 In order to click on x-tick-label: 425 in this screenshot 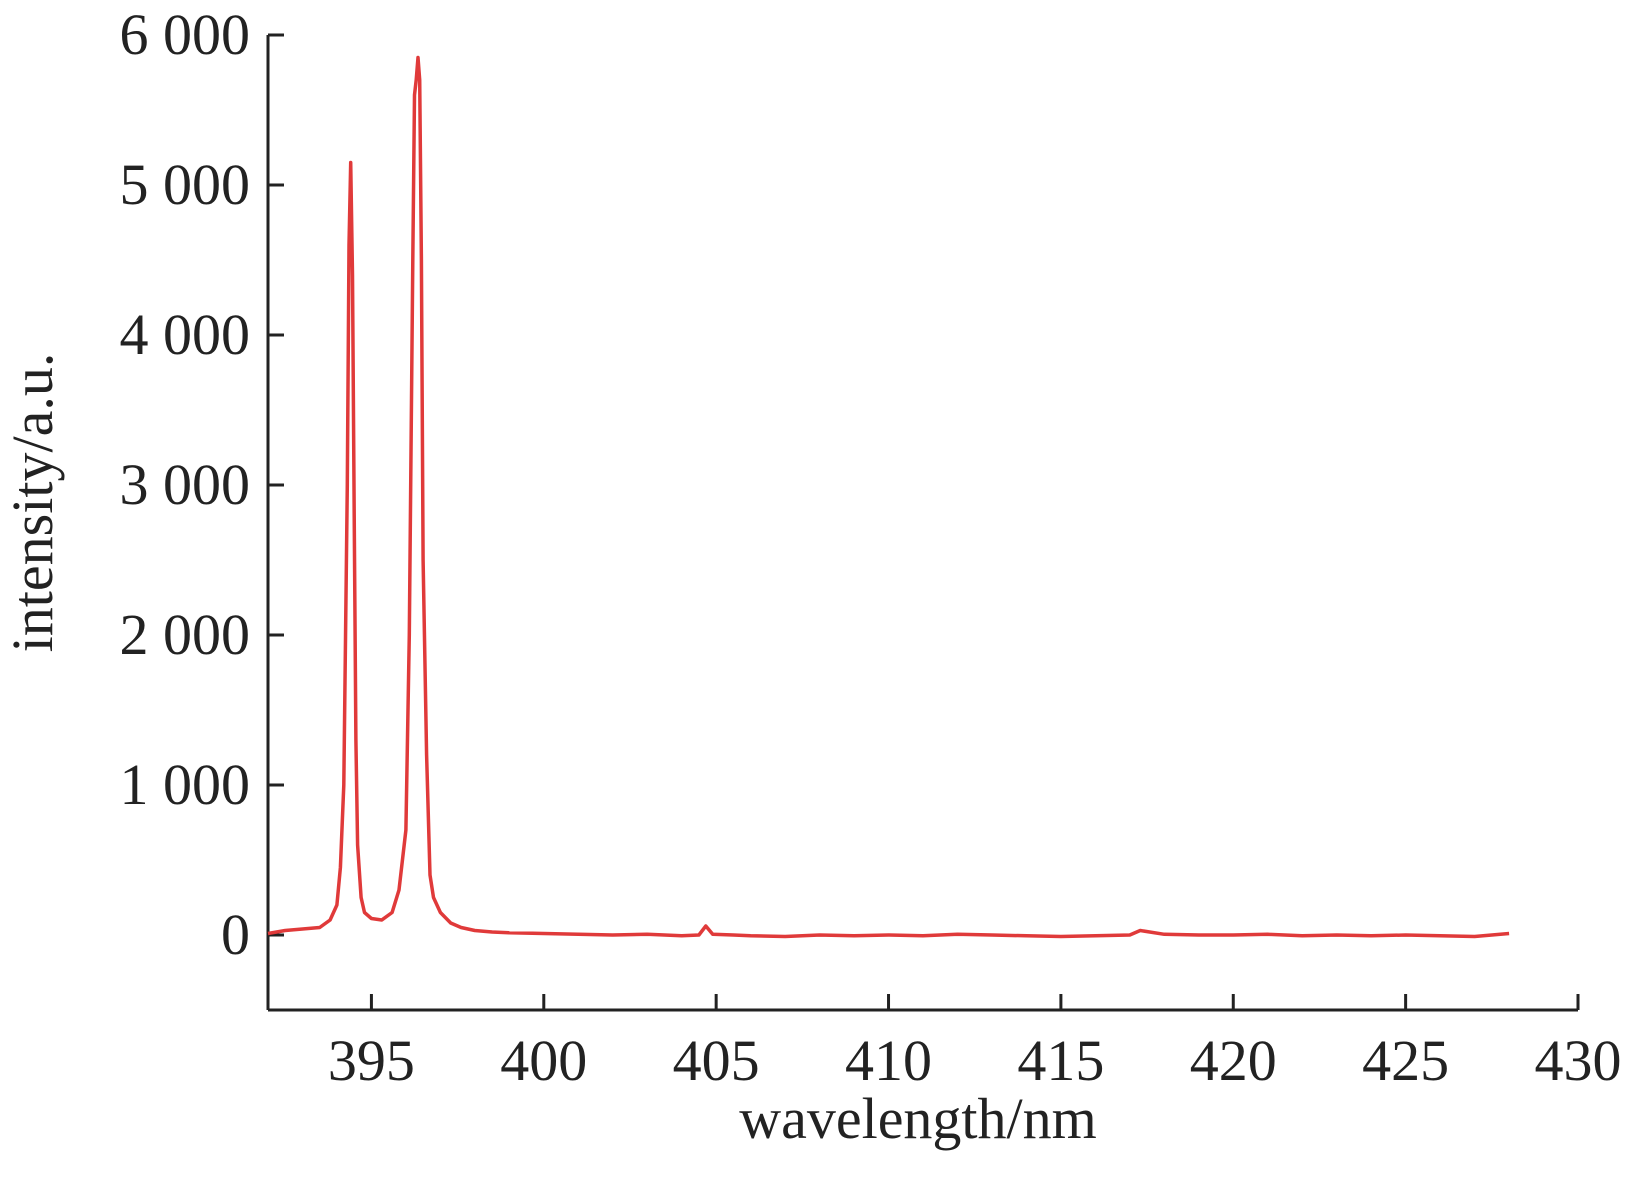, I will do `click(1405, 1060)`.